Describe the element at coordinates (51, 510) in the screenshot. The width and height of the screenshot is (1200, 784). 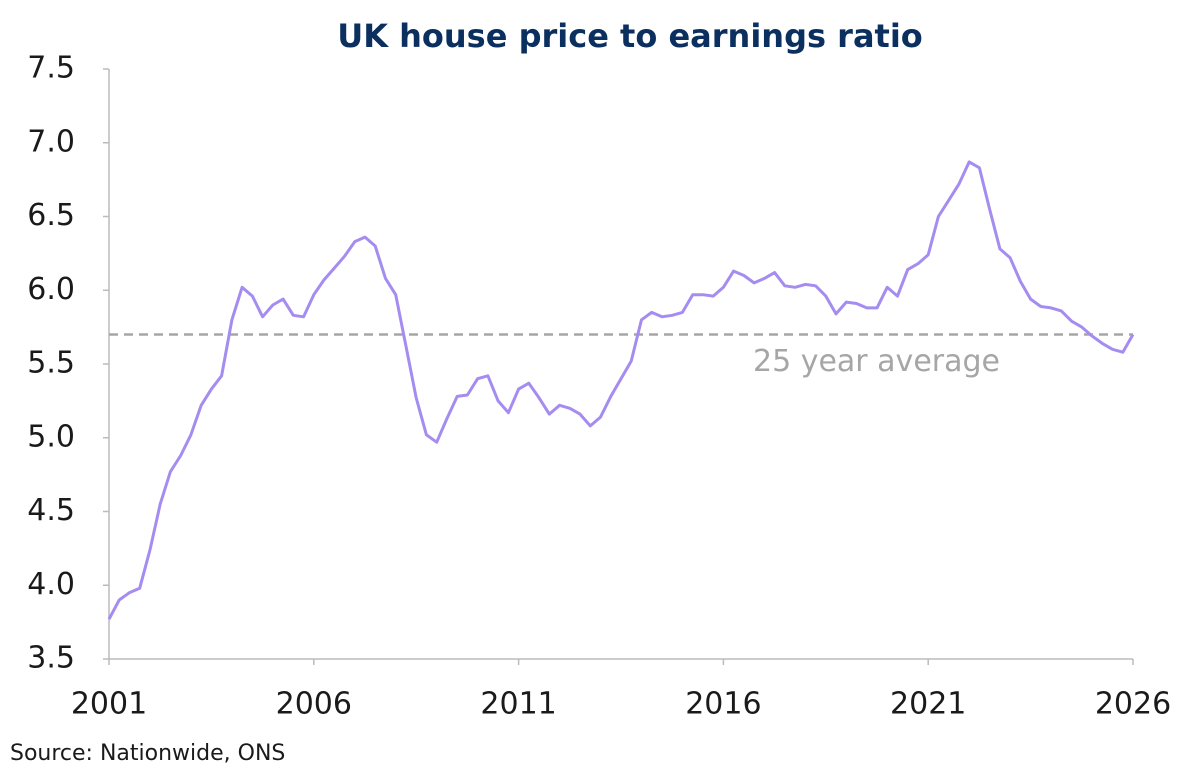
I see `y-tick-label: 4.5` at that location.